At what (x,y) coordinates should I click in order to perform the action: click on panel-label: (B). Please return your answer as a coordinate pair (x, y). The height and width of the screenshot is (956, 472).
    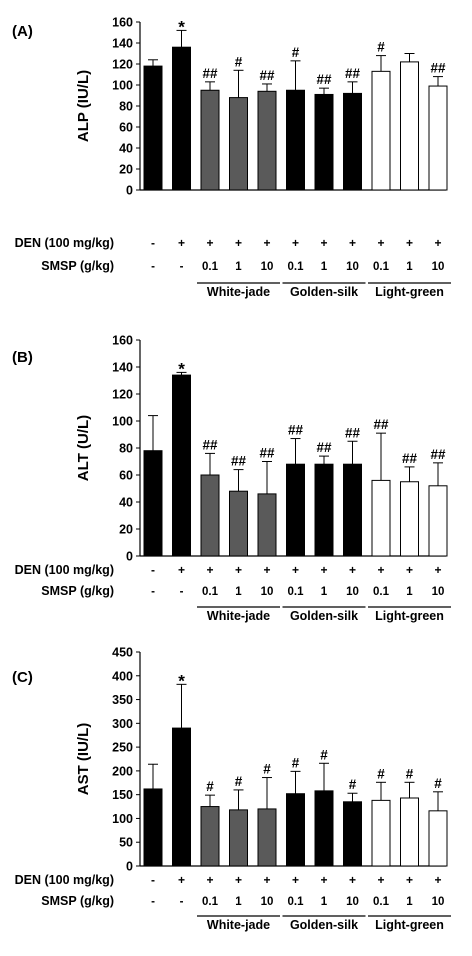
    Looking at the image, I should click on (22, 357).